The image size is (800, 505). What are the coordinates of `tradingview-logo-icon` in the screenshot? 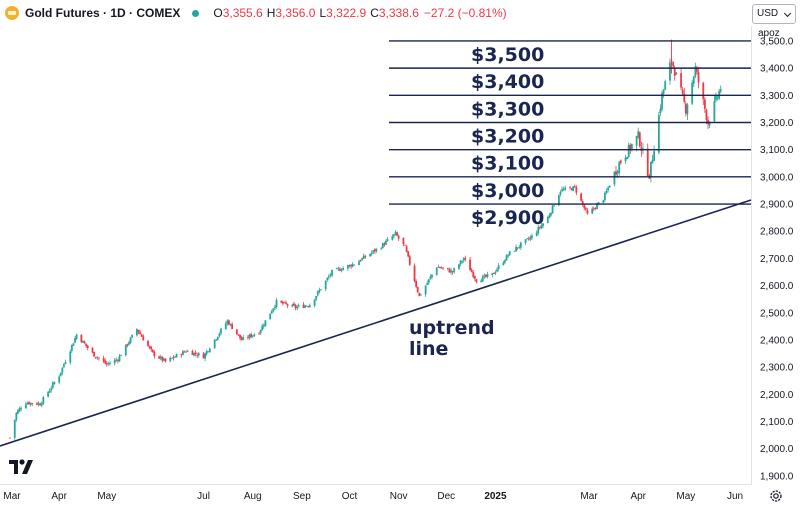 It's located at (23, 467).